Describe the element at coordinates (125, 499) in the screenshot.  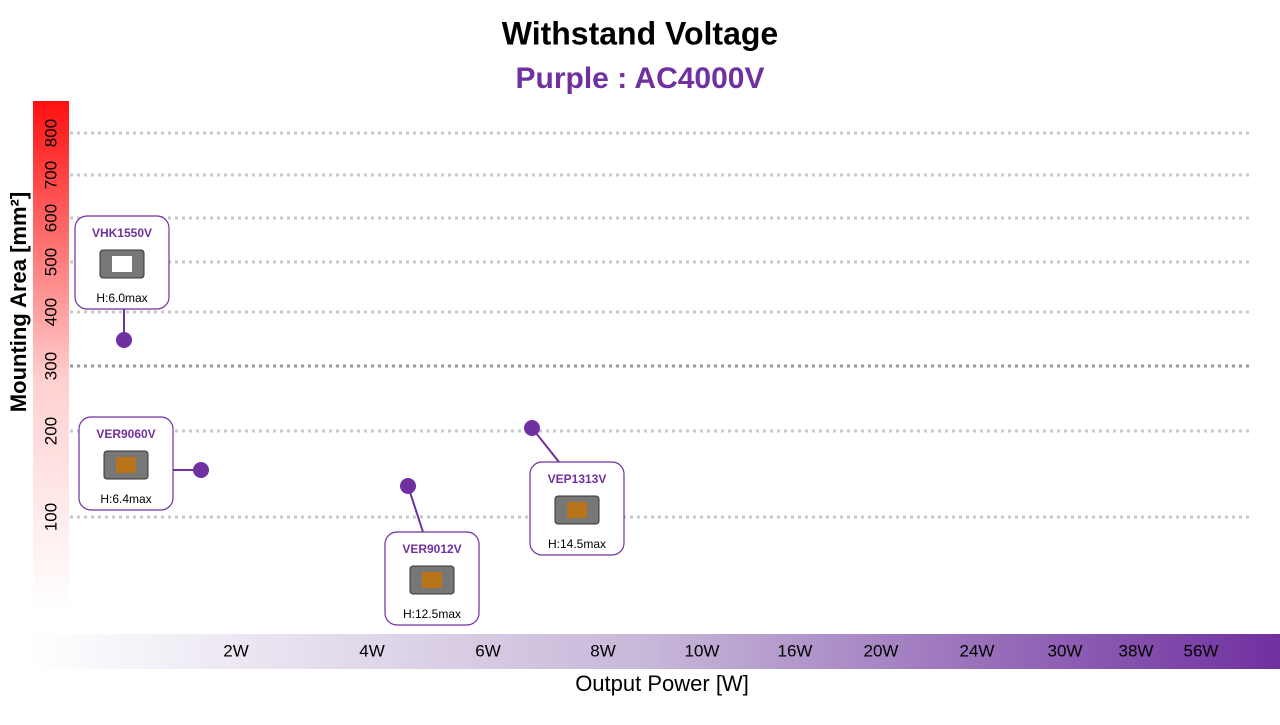
I see `product-height: H:6.4max` at that location.